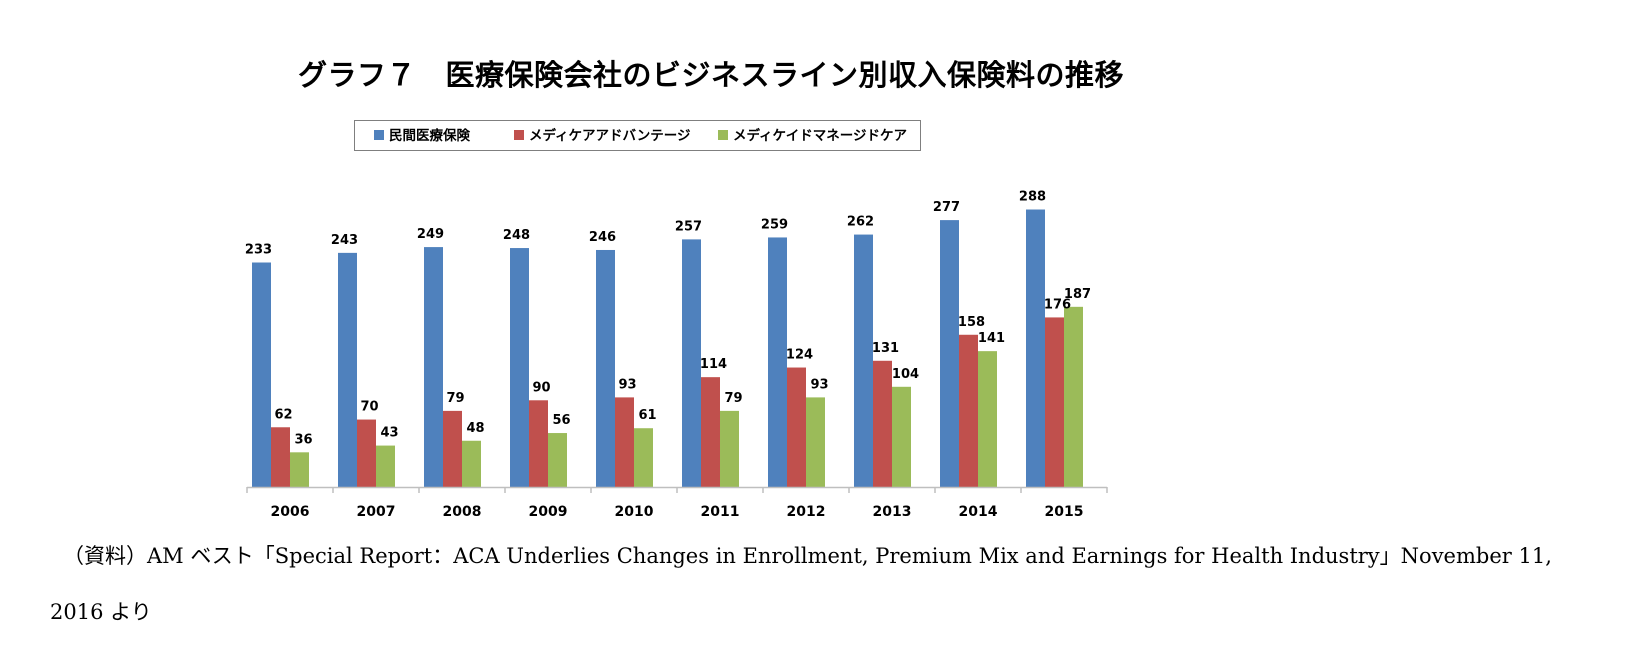  What do you see at coordinates (303, 439) in the screenshot?
I see `data-label: 36` at bounding box center [303, 439].